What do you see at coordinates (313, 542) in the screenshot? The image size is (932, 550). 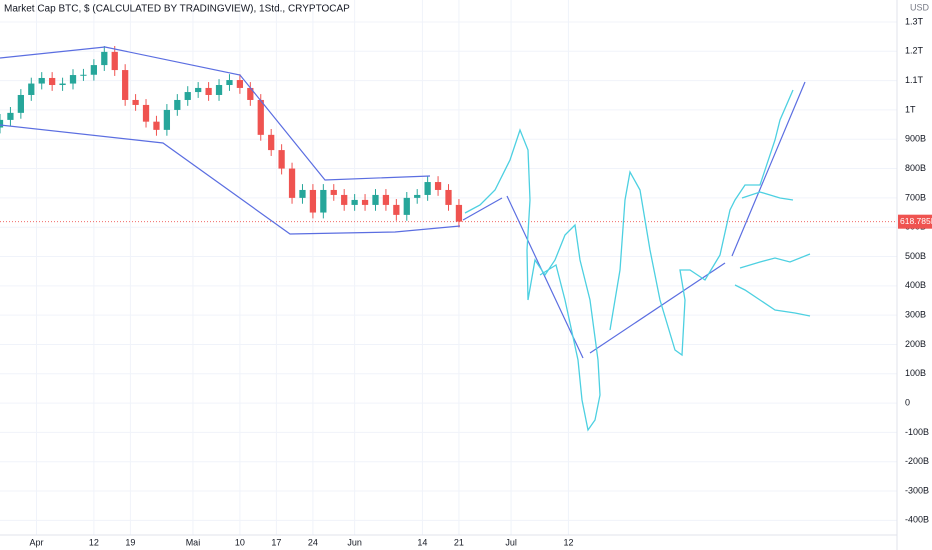 I see `x-tick-label: 24` at bounding box center [313, 542].